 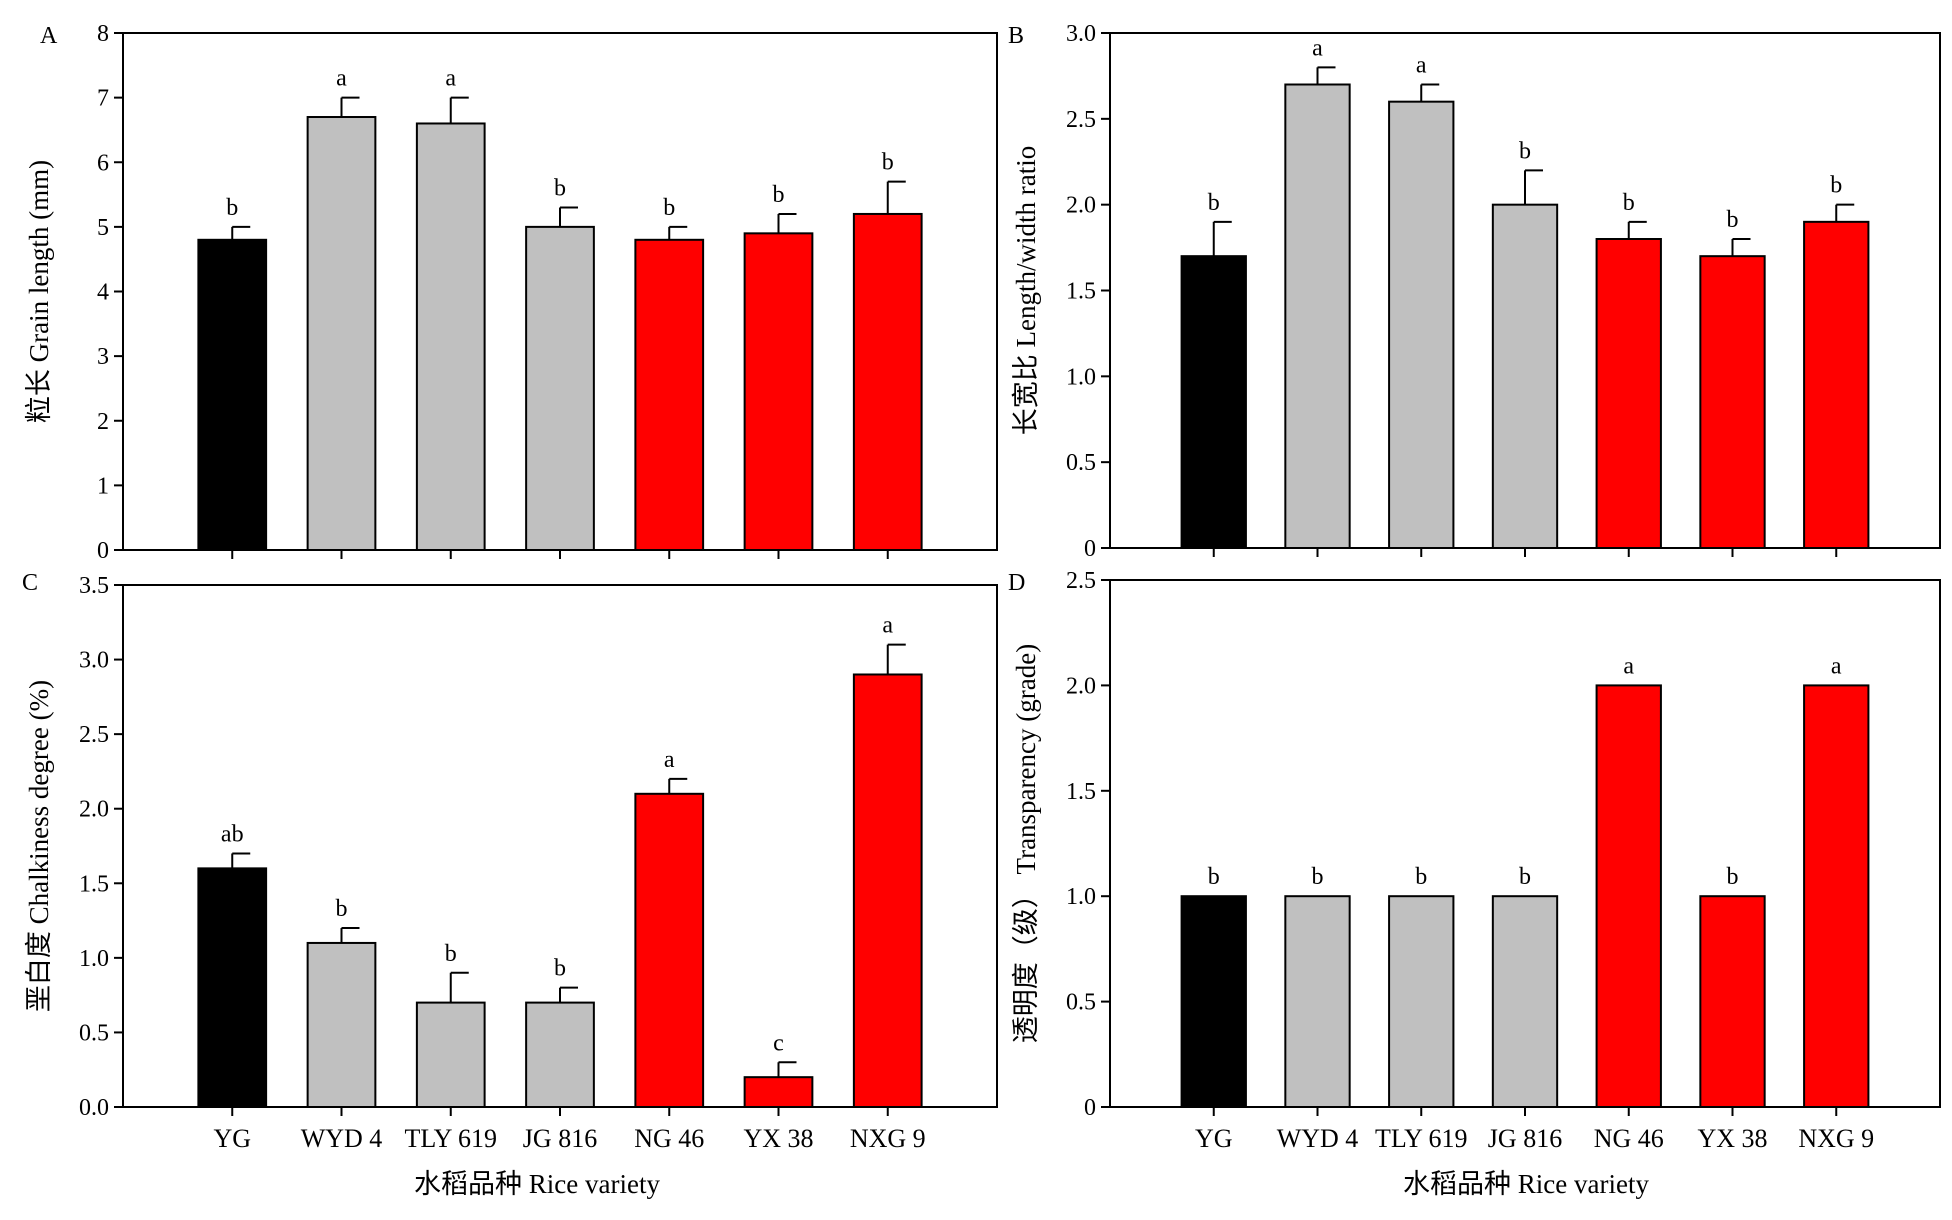 I want to click on y-axis-title: 粒长 Grain length (mm), so click(x=39, y=291).